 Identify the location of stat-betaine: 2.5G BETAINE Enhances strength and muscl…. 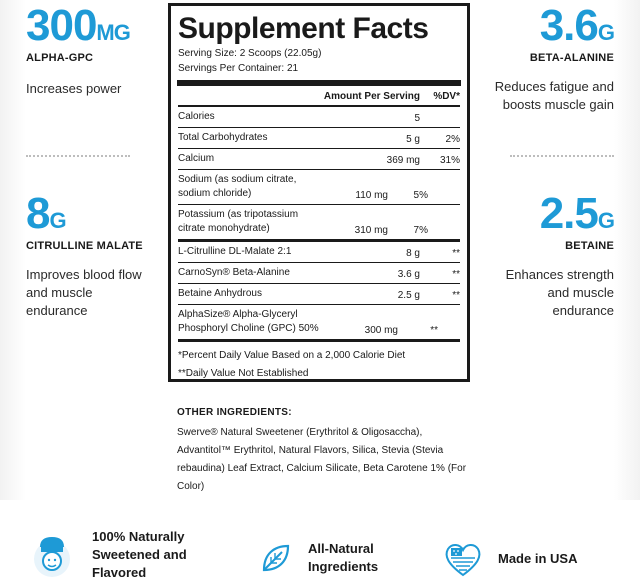
(549, 254).